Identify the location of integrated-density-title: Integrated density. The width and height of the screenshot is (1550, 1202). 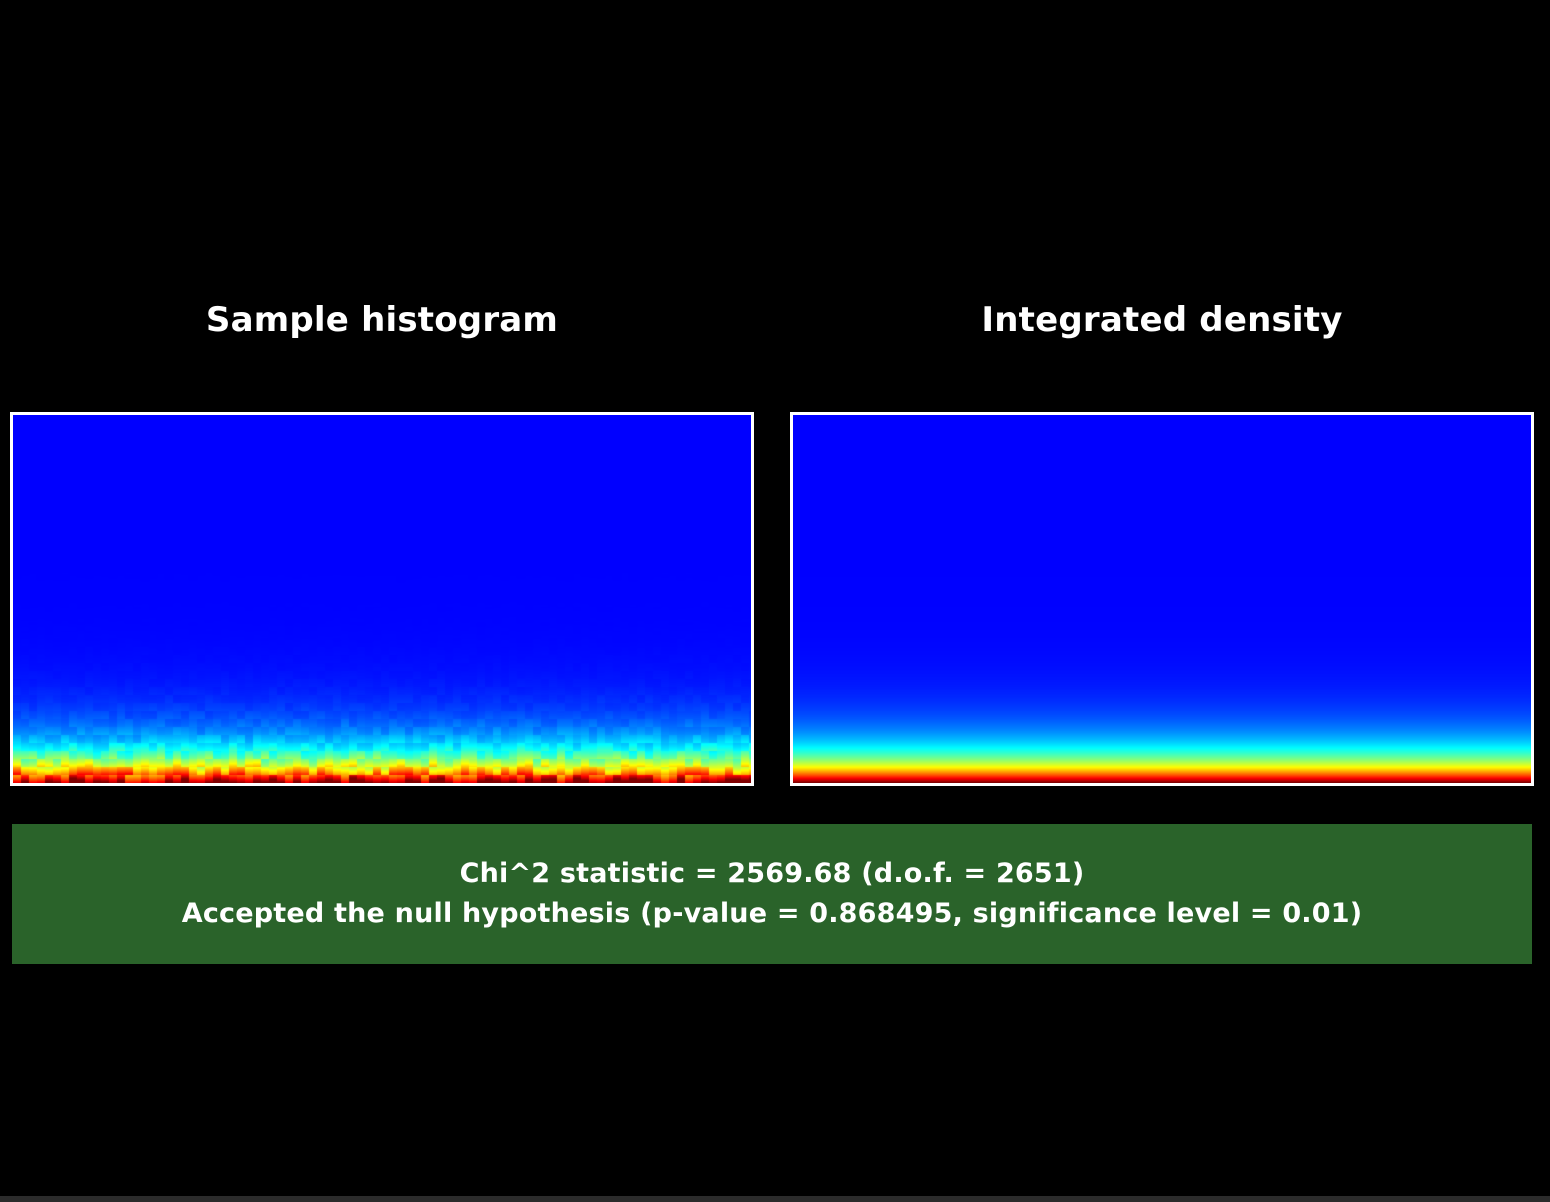
(1162, 320).